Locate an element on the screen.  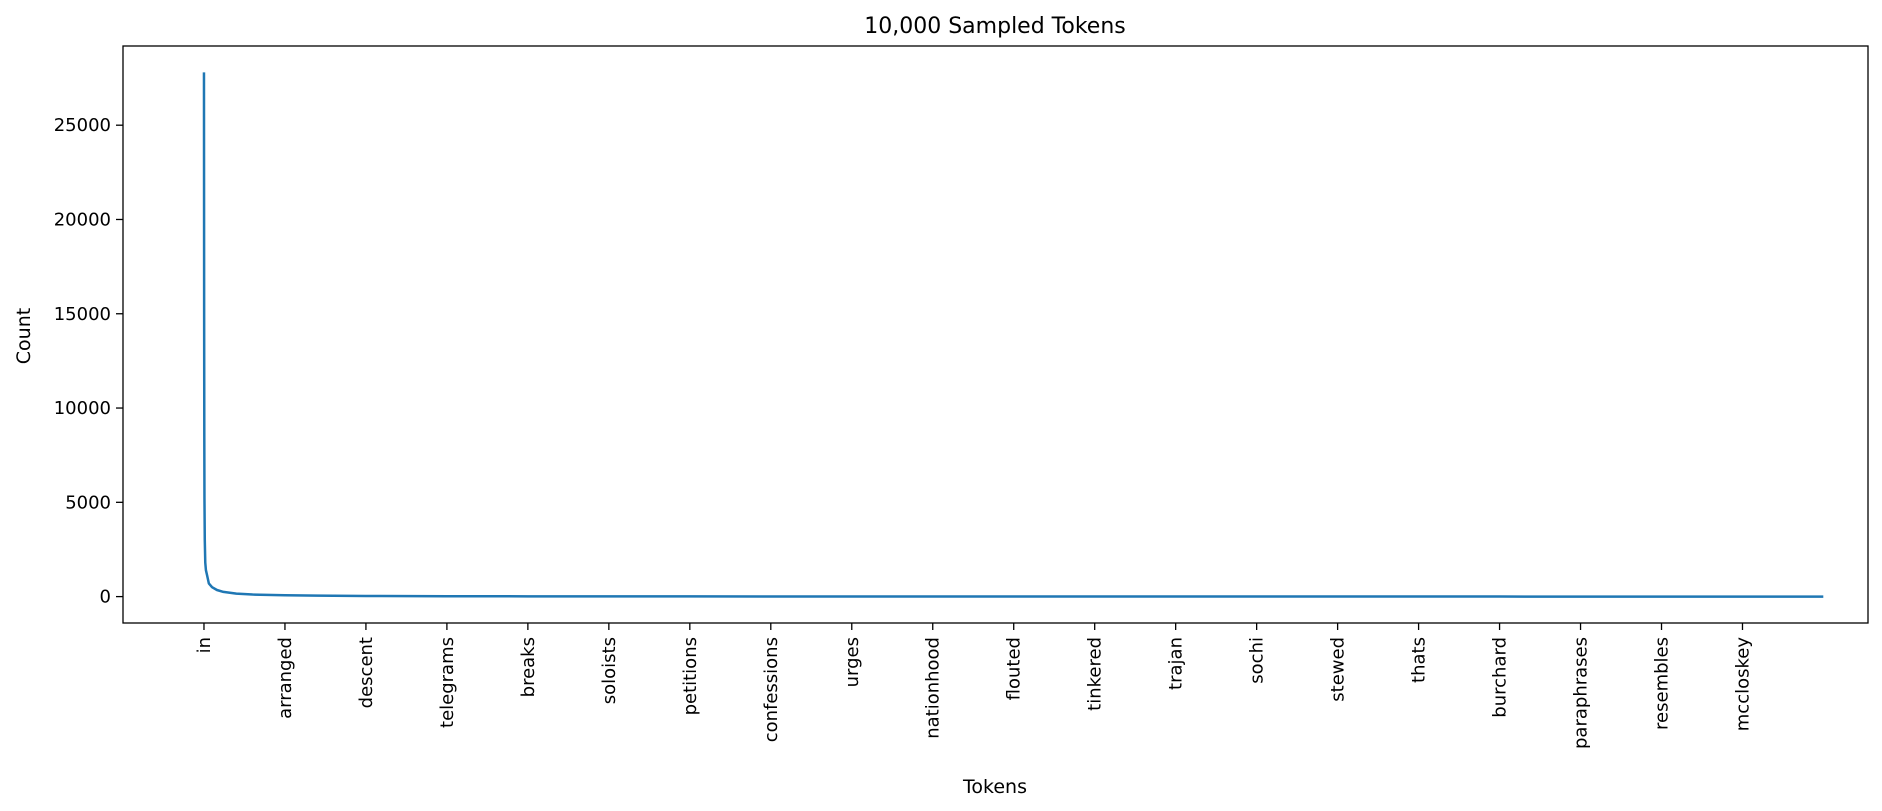
x-tick-label: flouted is located at coordinates (1014, 668).